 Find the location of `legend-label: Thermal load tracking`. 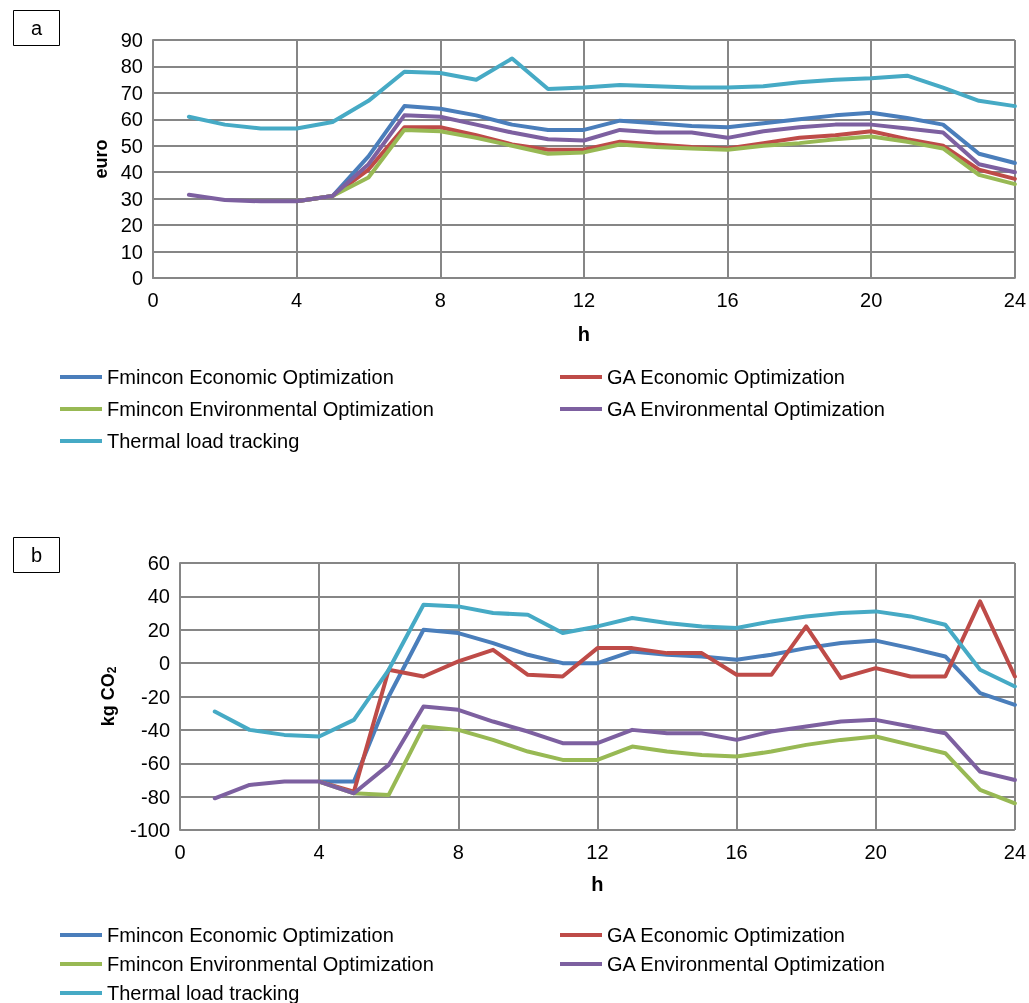

legend-label: Thermal load tracking is located at coordinates (203, 441).